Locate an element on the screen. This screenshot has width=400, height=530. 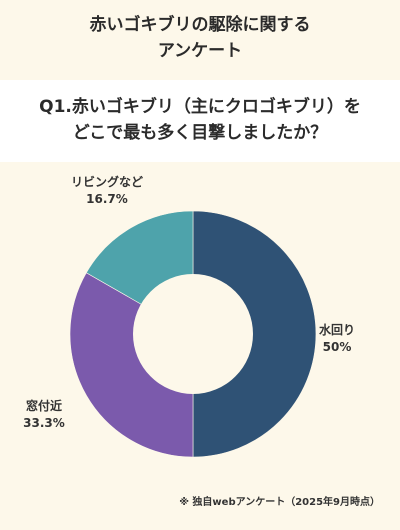
footnote: ※ 独自webアンケート（2025年9月時点） is located at coordinates (279, 502).